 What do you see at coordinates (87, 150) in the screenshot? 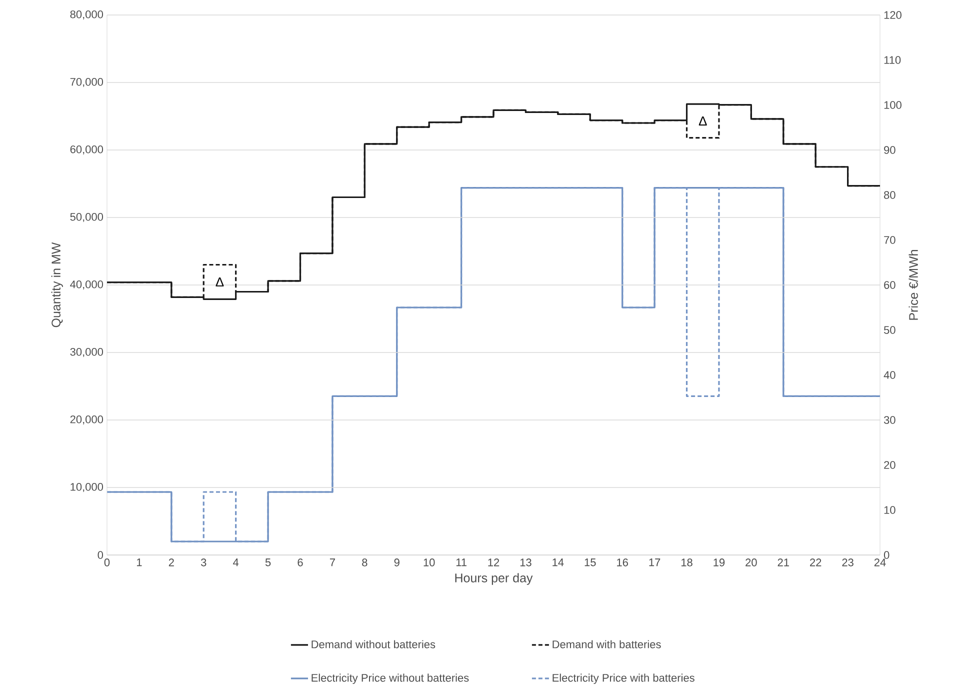
I see `y-tick-label: 60,000` at bounding box center [87, 150].